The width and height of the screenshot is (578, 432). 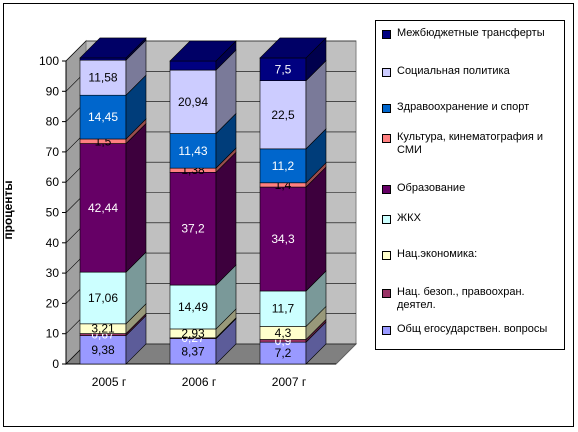 I want to click on legend-item: Межбюджетные трансферты, so click(x=470, y=33).